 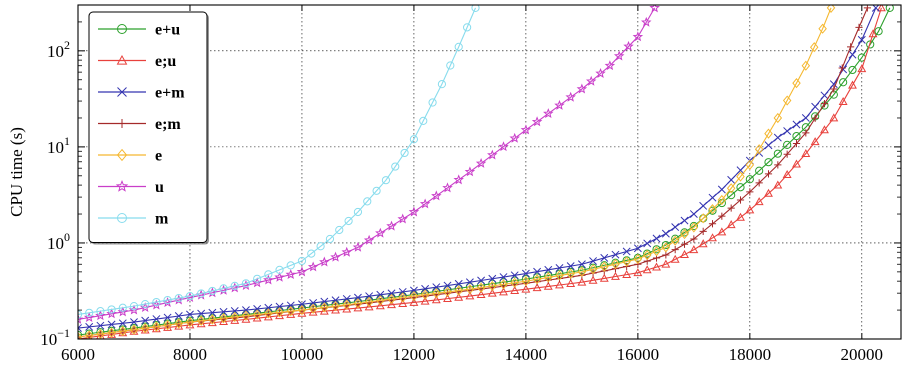 What do you see at coordinates (139, 124) in the screenshot?
I see `legend-entry: e;m` at bounding box center [139, 124].